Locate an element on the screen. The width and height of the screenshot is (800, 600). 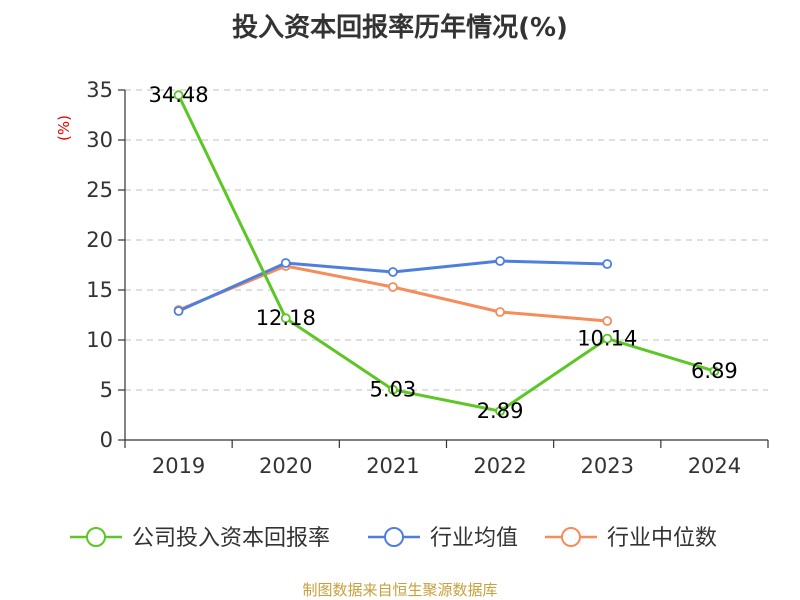
y-tick-label: 25 is located at coordinates (99, 190).